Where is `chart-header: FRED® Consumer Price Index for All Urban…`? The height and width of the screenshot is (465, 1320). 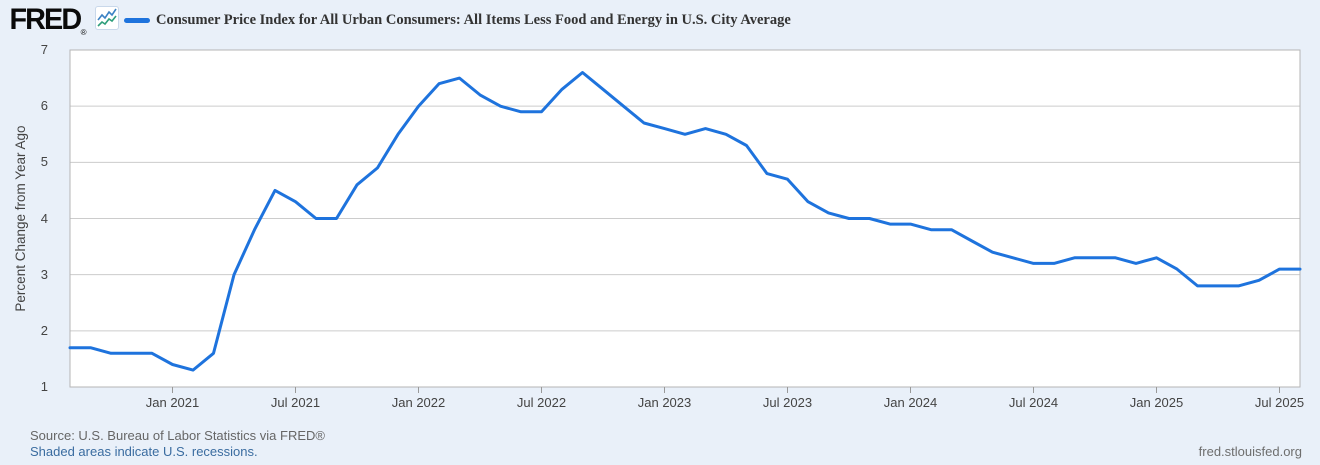 chart-header: FRED® Consumer Price Index for All Urban… is located at coordinates (660, 22).